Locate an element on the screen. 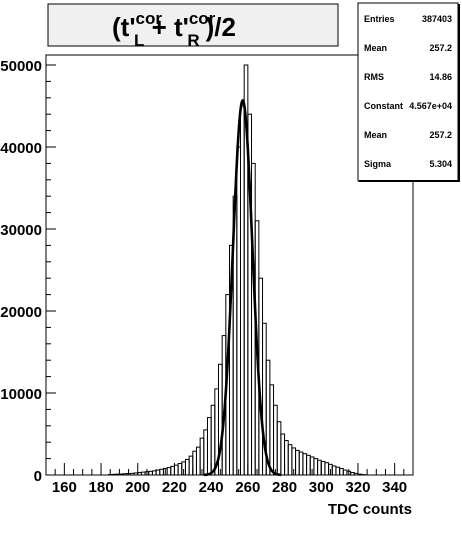  x-tick-label: 180 is located at coordinates (101, 487).